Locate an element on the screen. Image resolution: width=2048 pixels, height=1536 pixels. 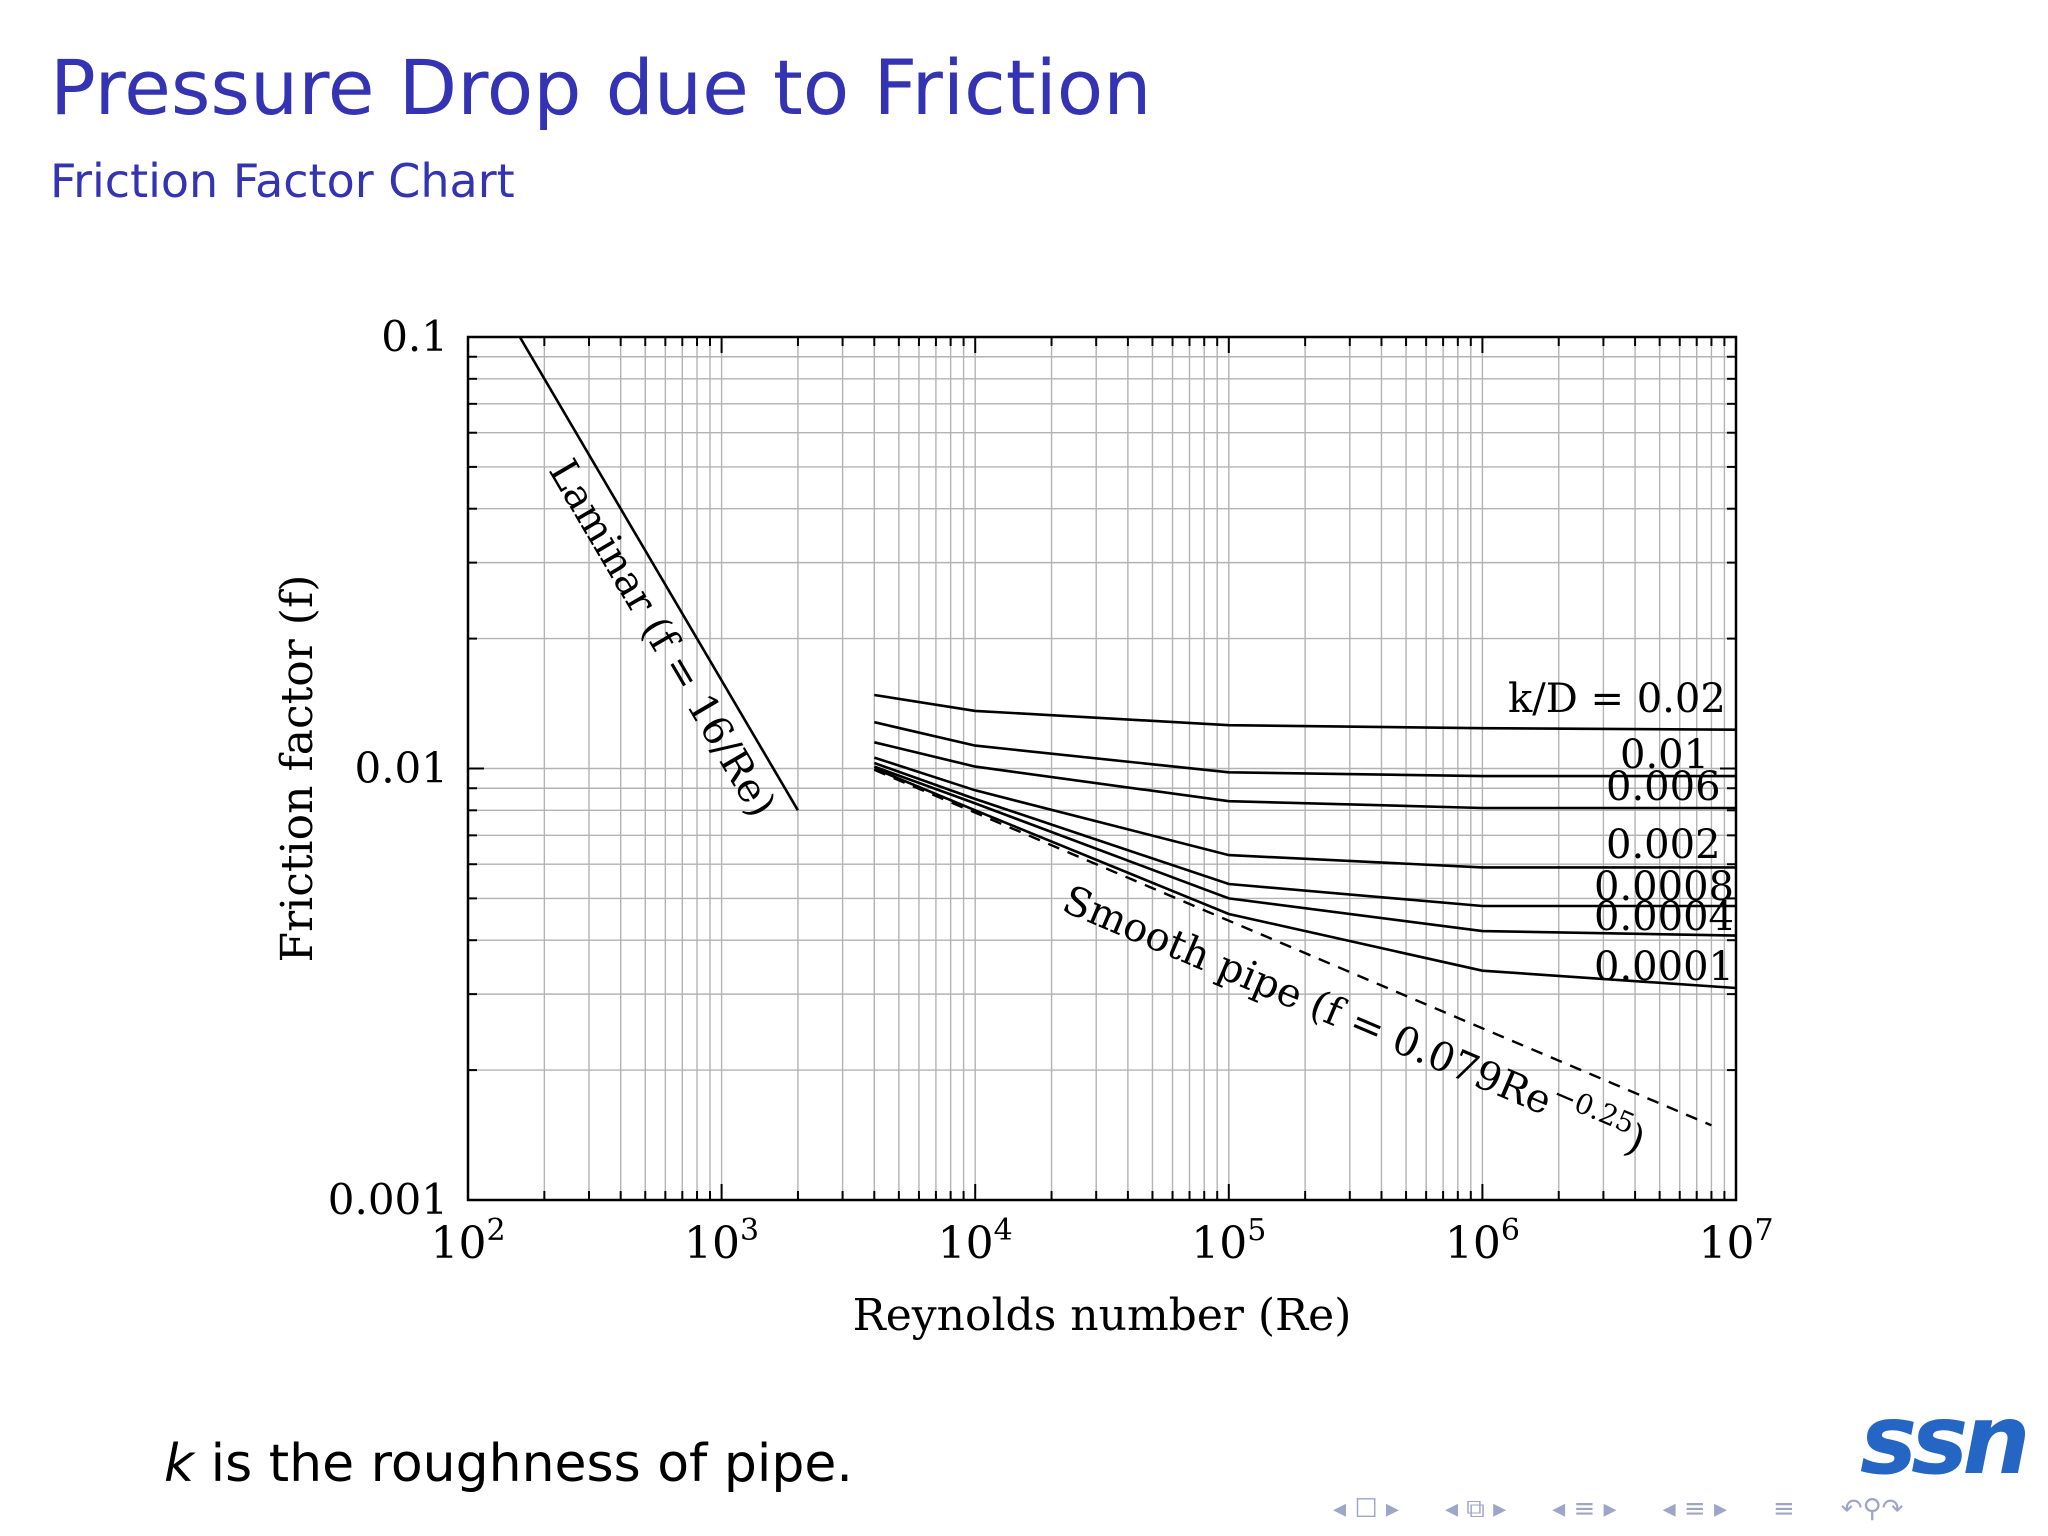
x-tick-label: 10⁶ is located at coordinates (1482, 1241).